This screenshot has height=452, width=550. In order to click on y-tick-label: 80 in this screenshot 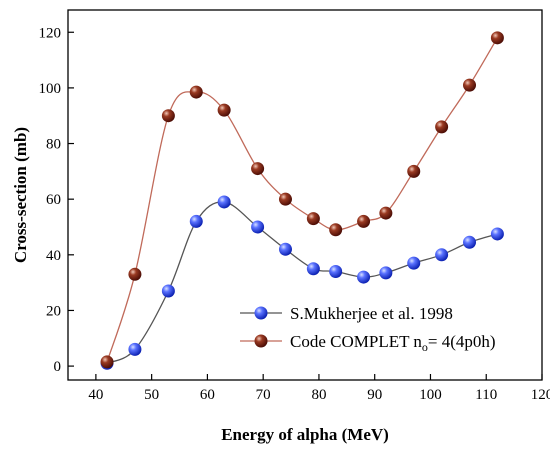, I will do `click(53, 145)`.